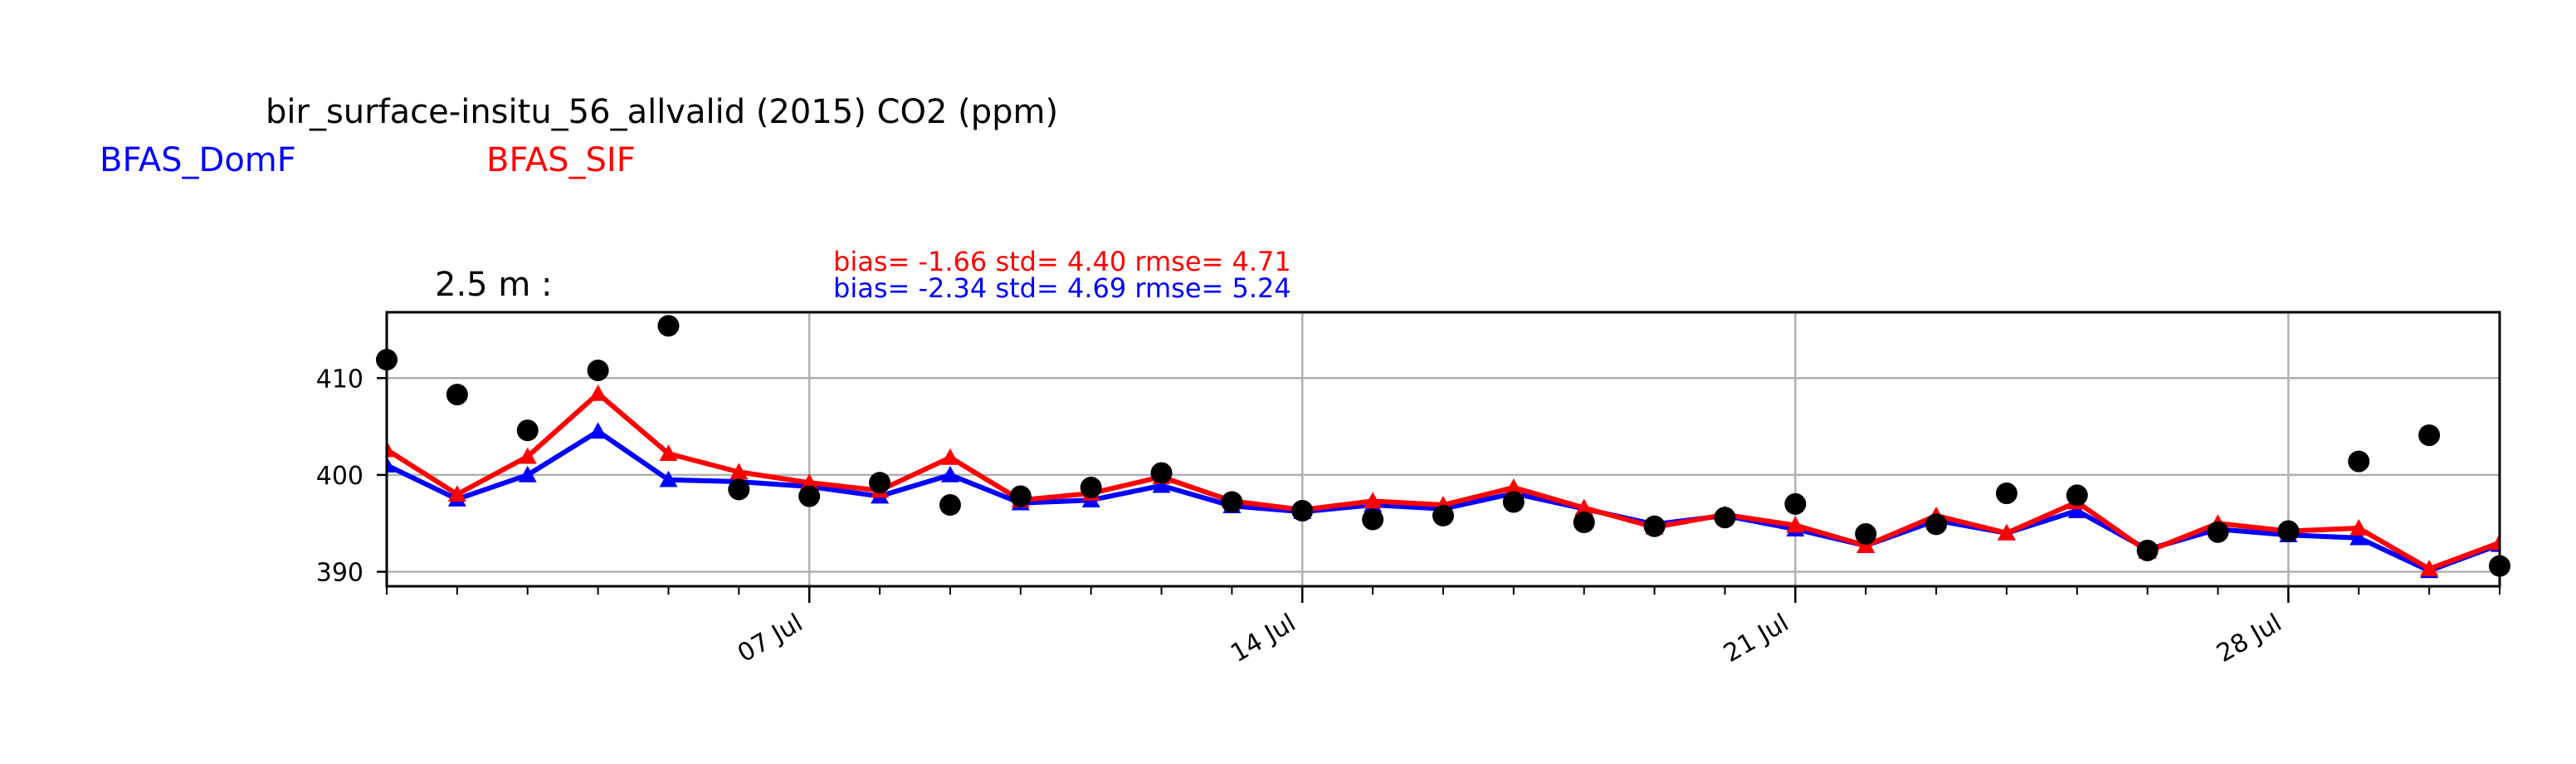 The image size is (2576, 764). Describe the element at coordinates (494, 285) in the screenshot. I see `panel-label: 2.5 m :` at that location.